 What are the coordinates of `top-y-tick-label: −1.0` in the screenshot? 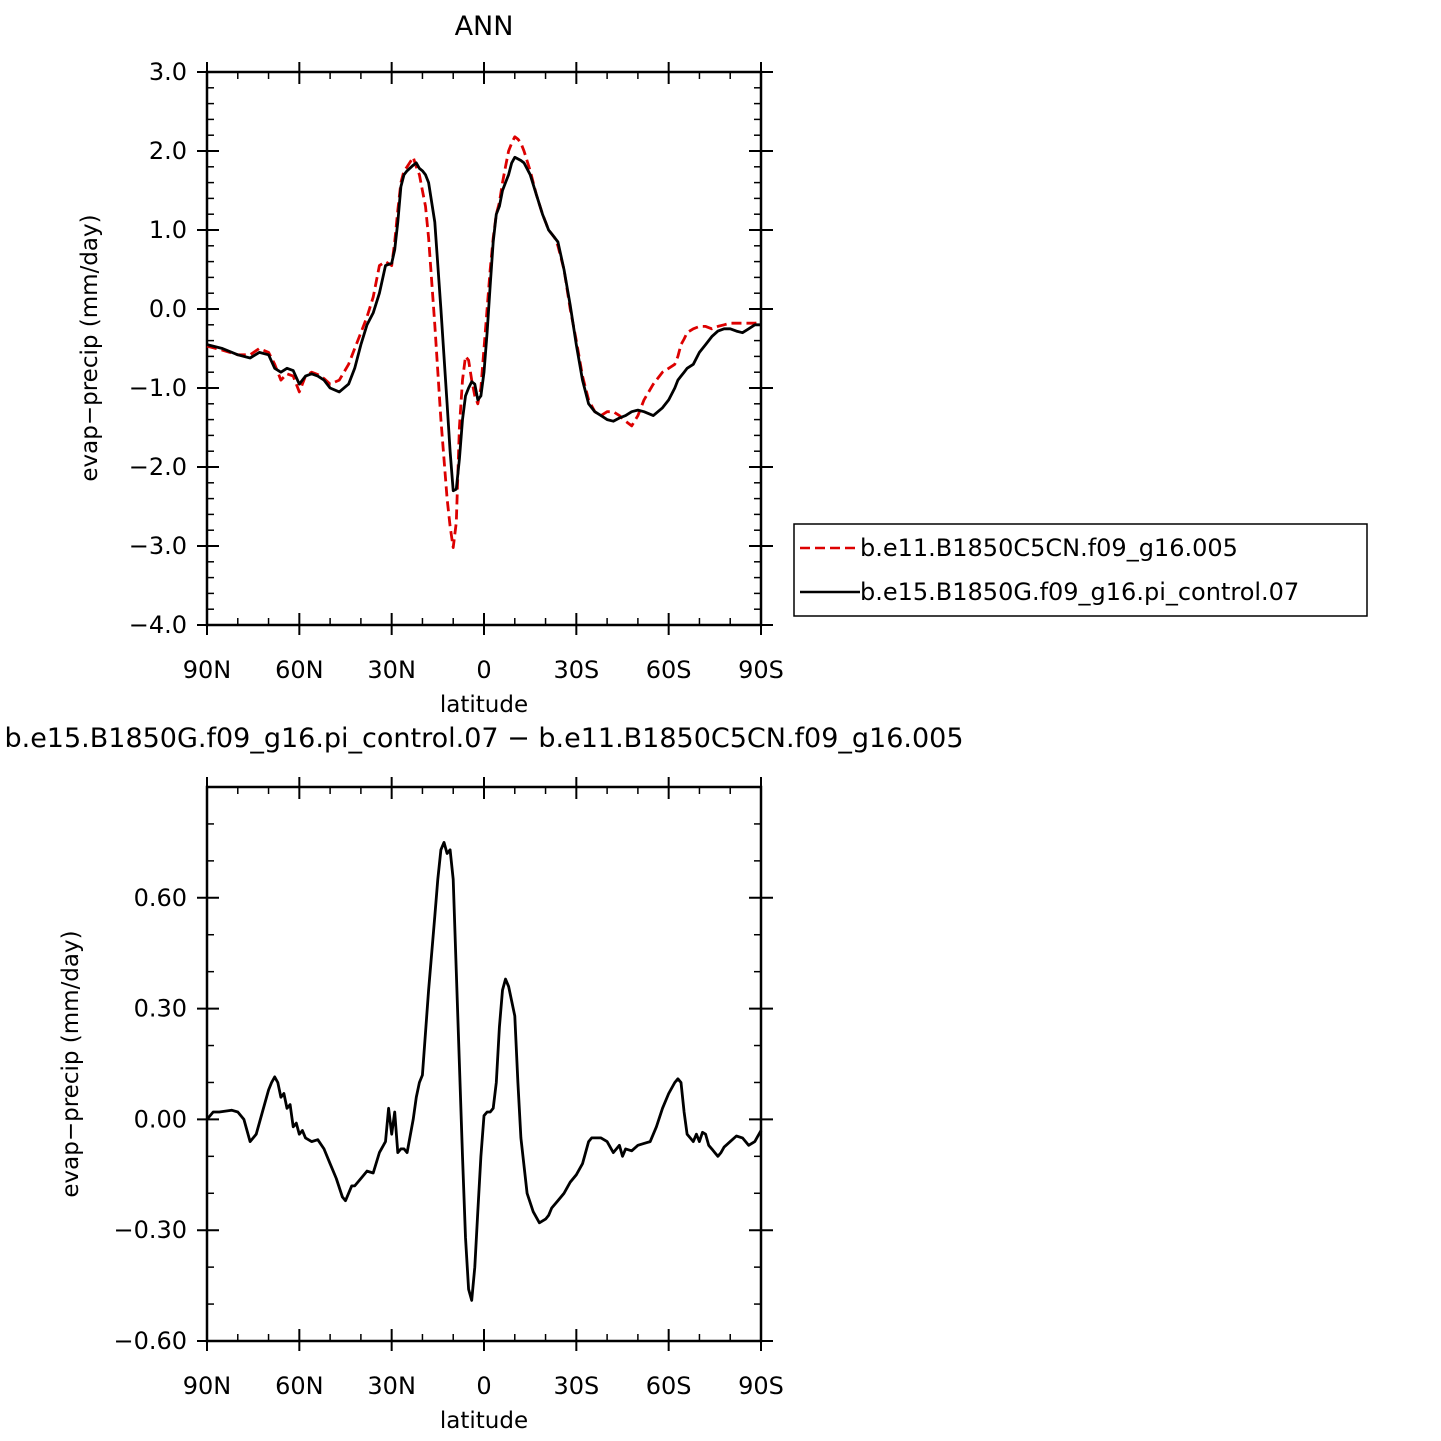 It's located at (158, 388).